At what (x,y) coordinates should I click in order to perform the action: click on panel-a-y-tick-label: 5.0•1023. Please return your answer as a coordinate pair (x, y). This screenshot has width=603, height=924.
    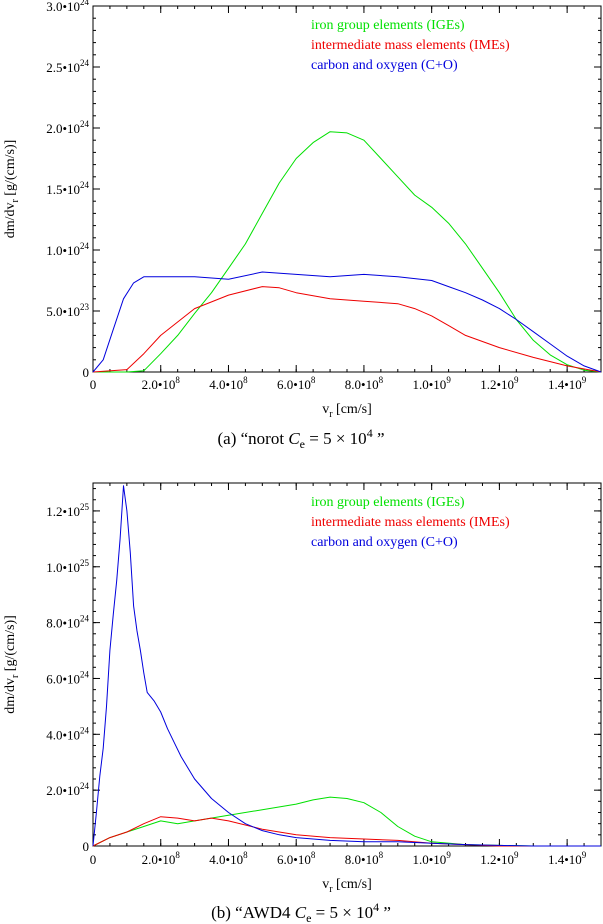
    Looking at the image, I should click on (67, 310).